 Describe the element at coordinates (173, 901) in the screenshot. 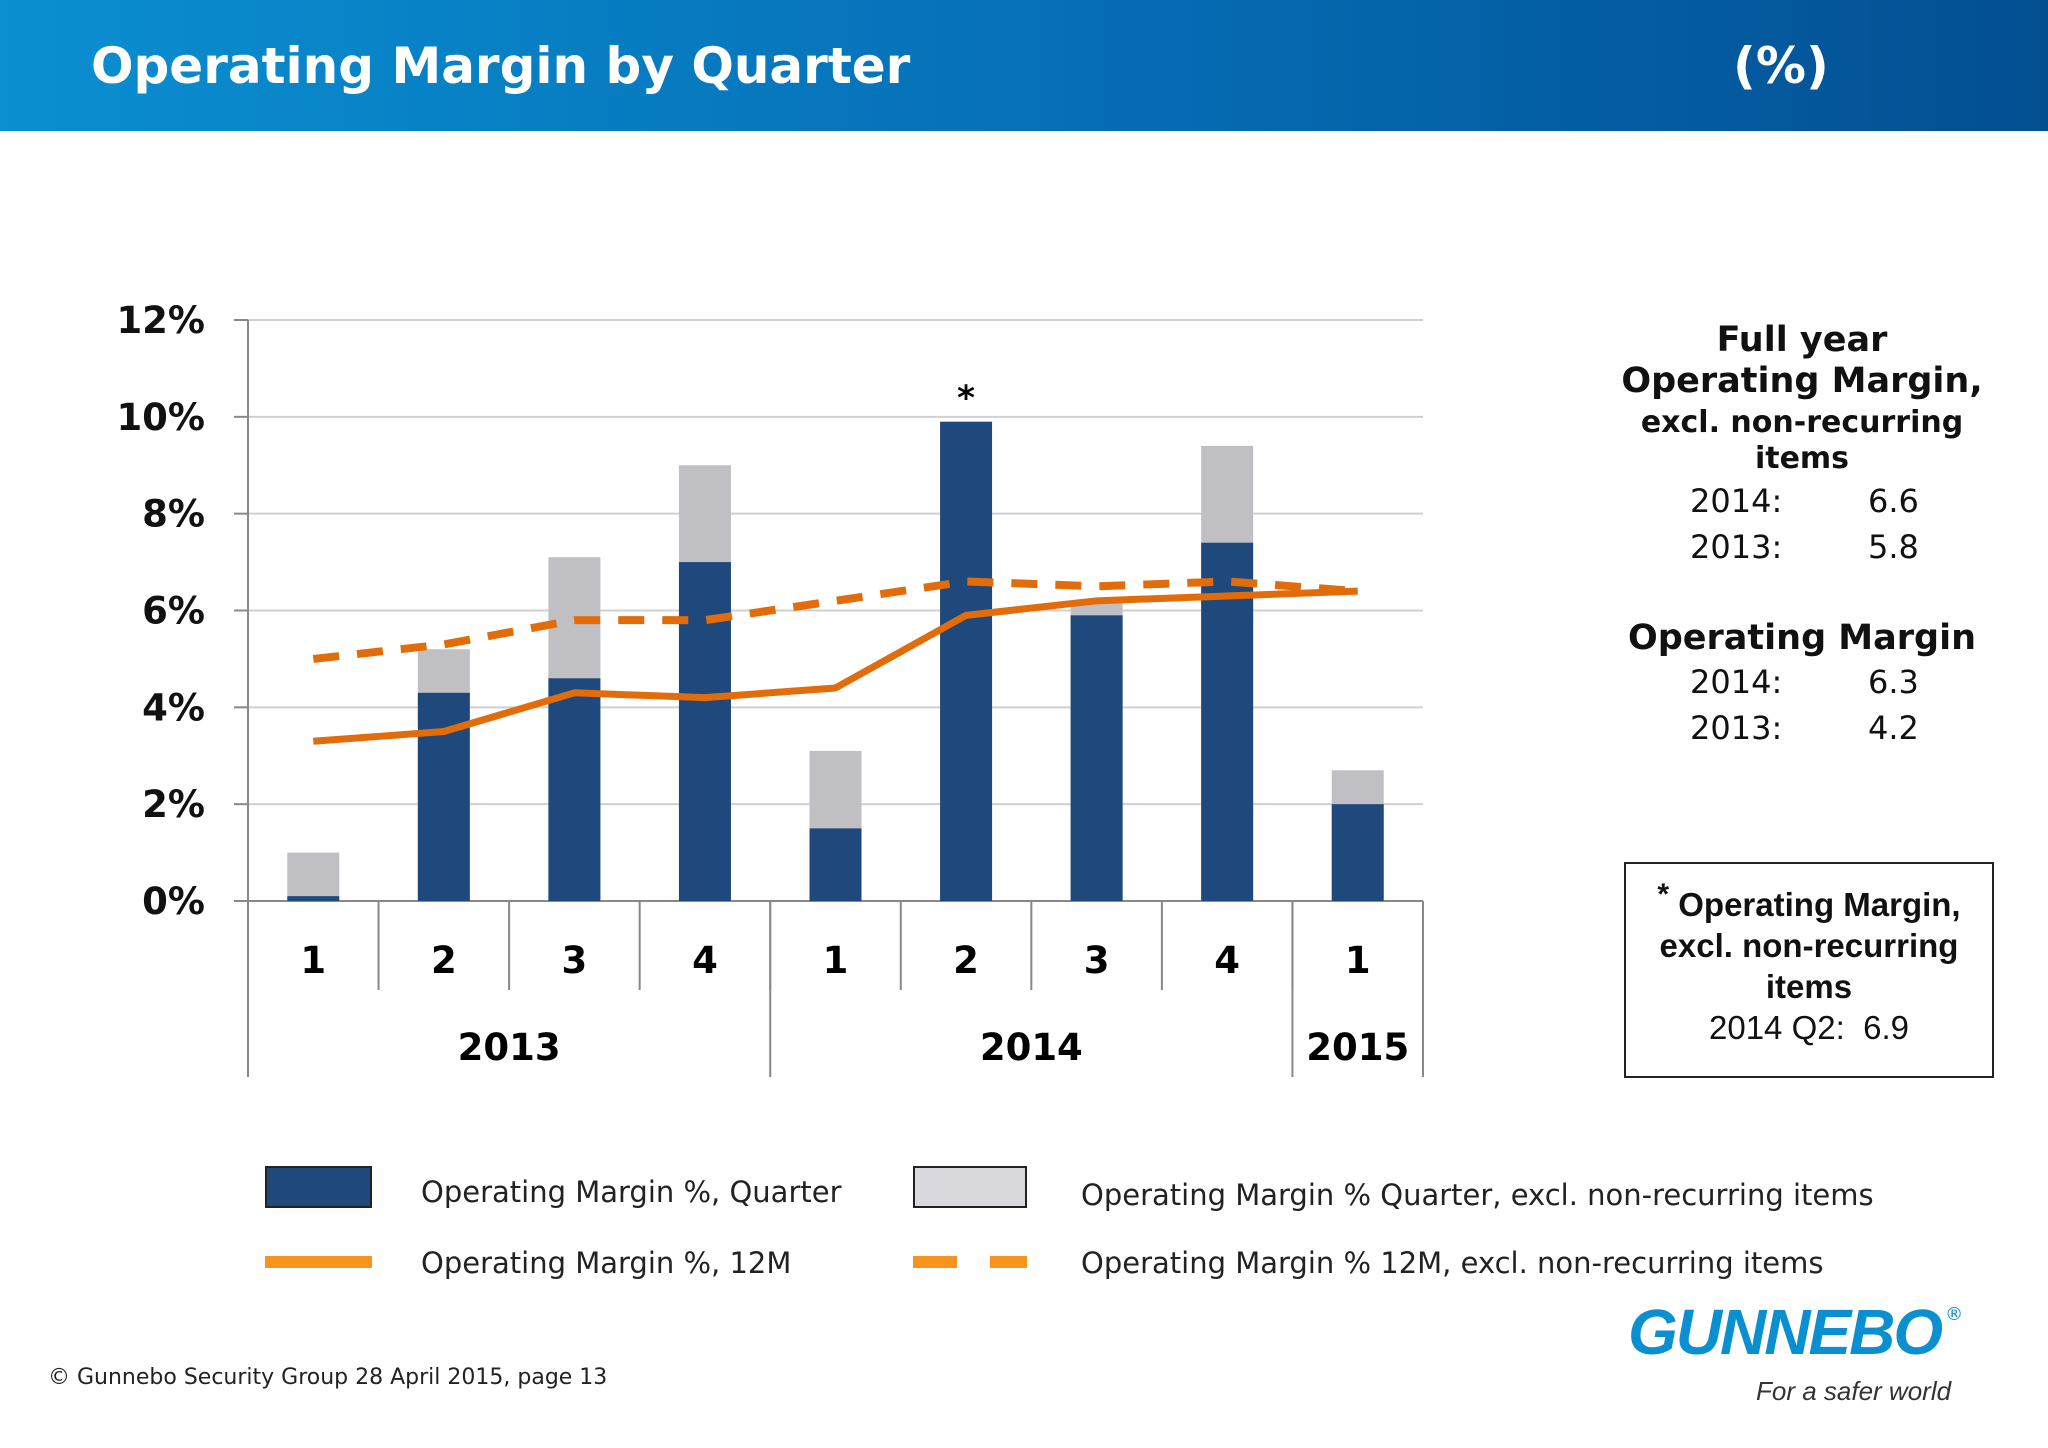

I see `y-tick-label: 0%` at that location.